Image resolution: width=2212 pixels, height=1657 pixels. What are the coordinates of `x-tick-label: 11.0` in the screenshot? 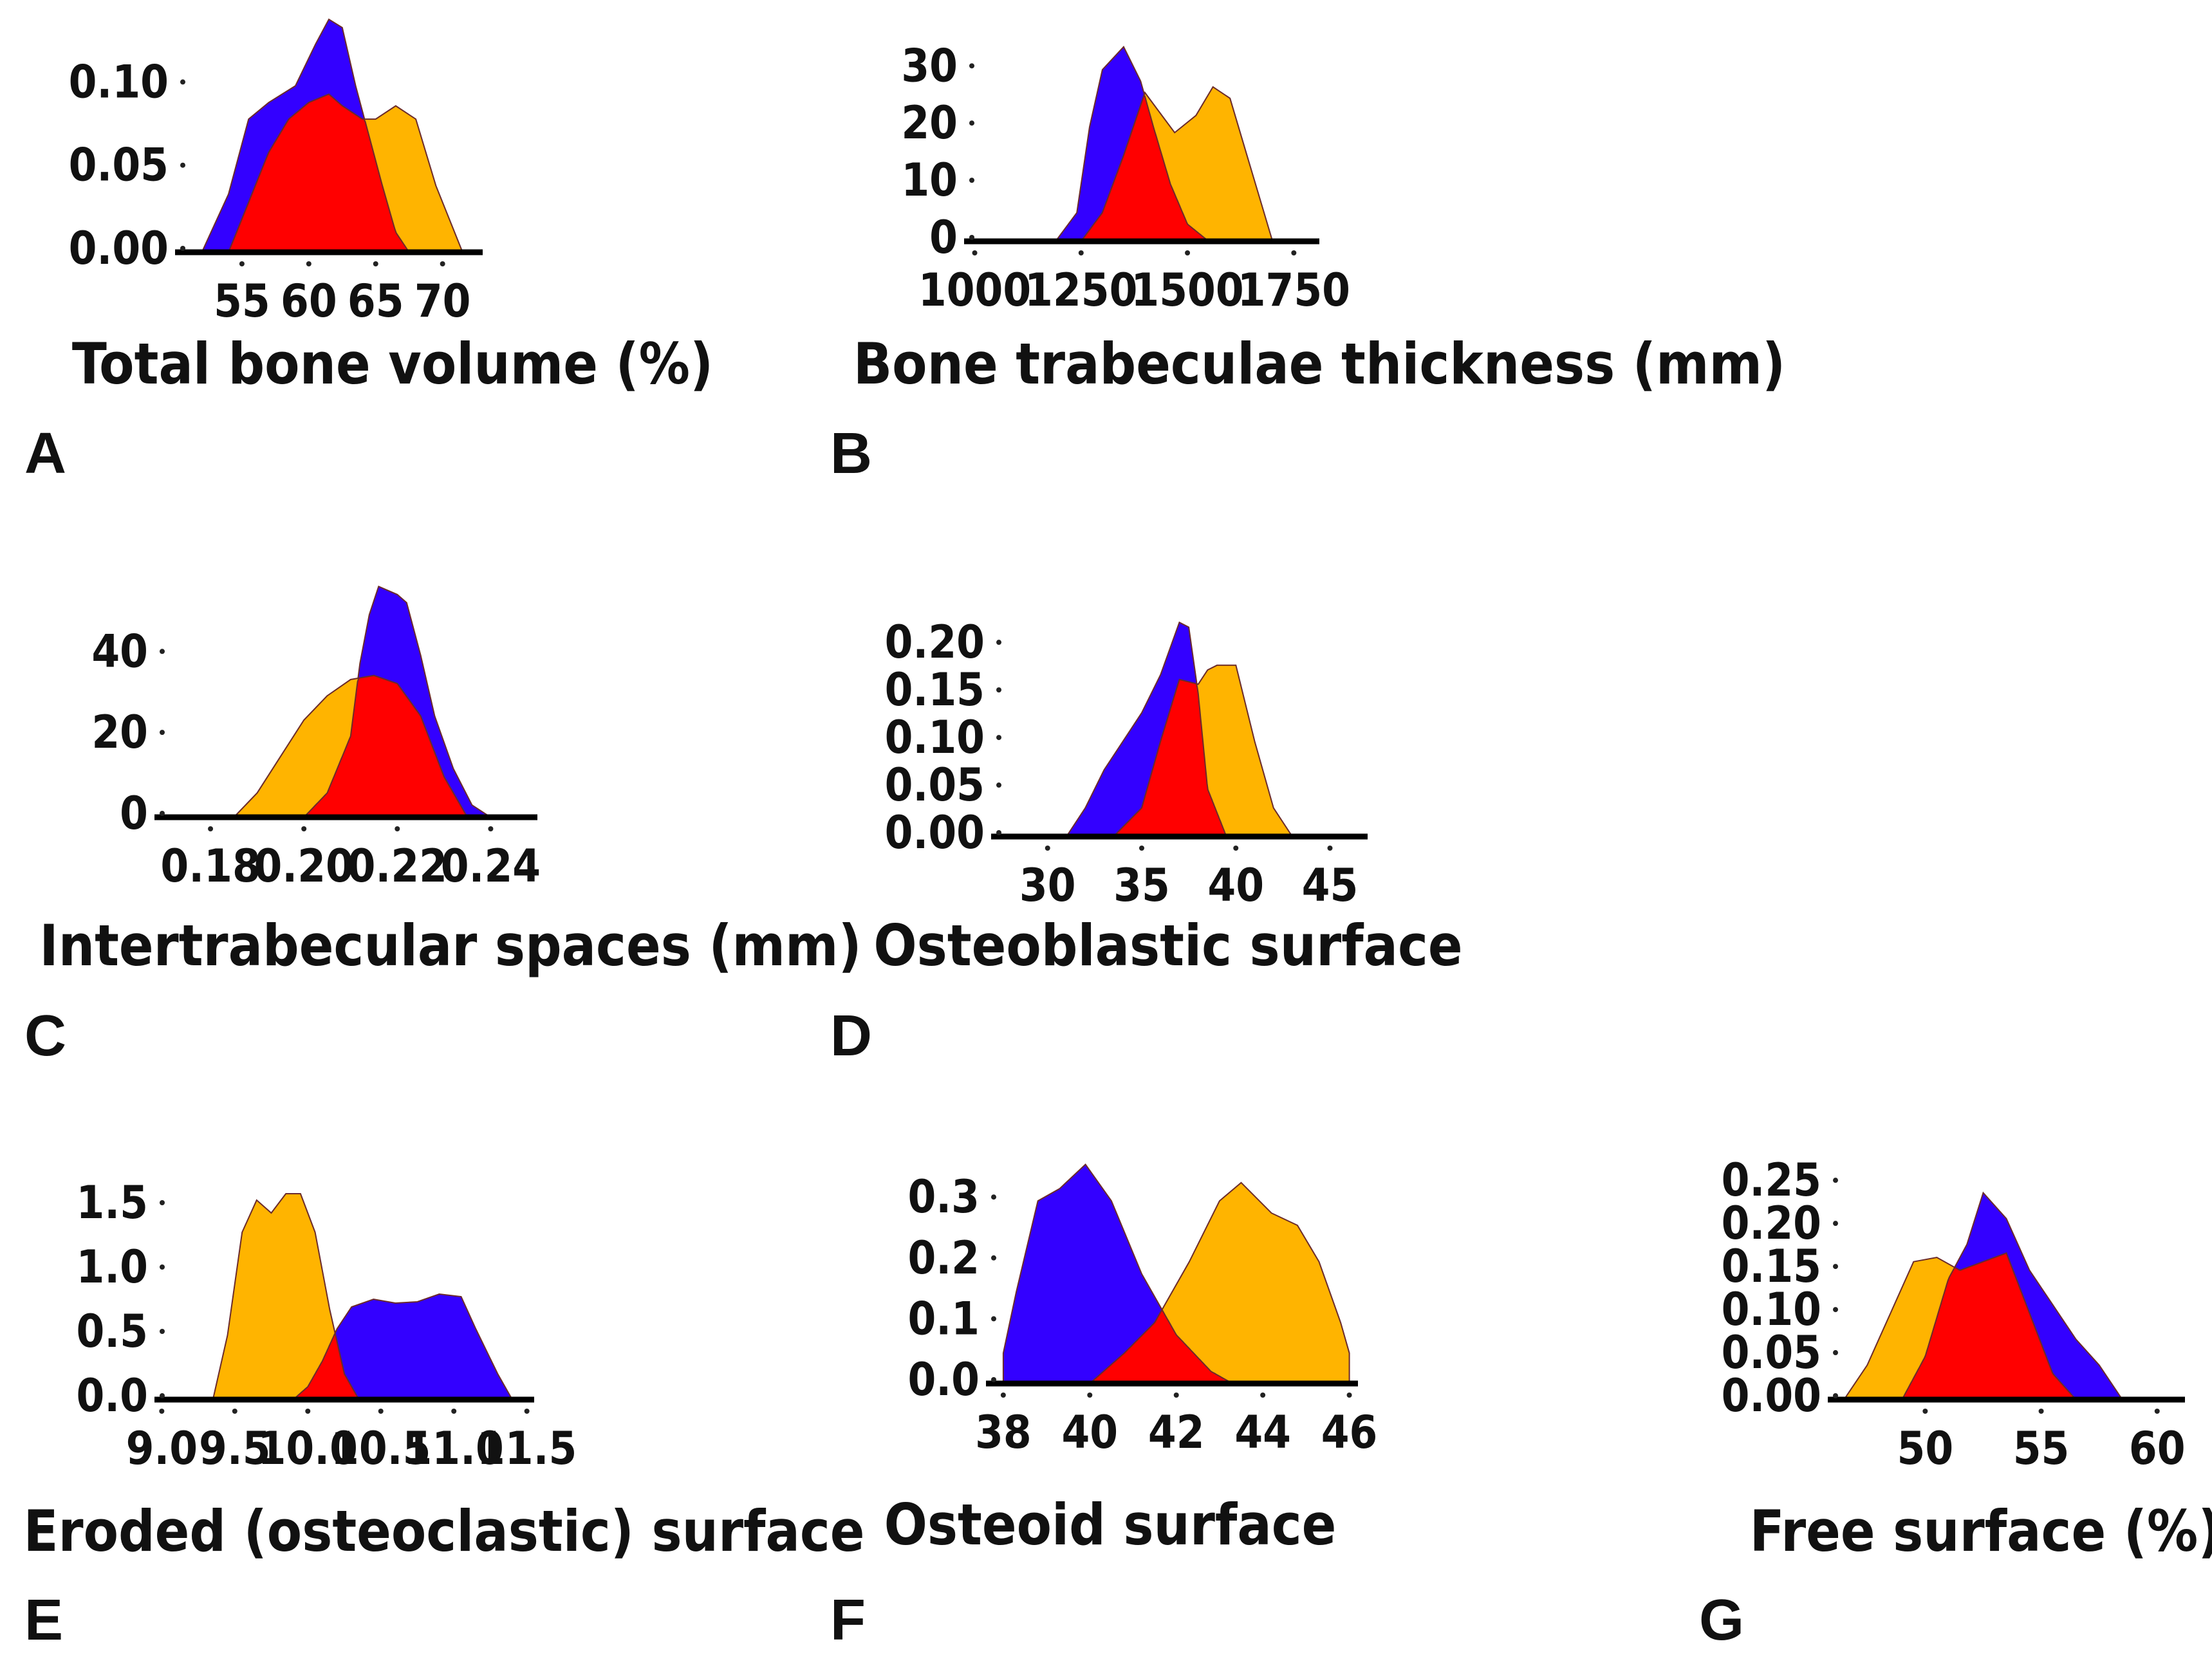 It's located at (454, 1448).